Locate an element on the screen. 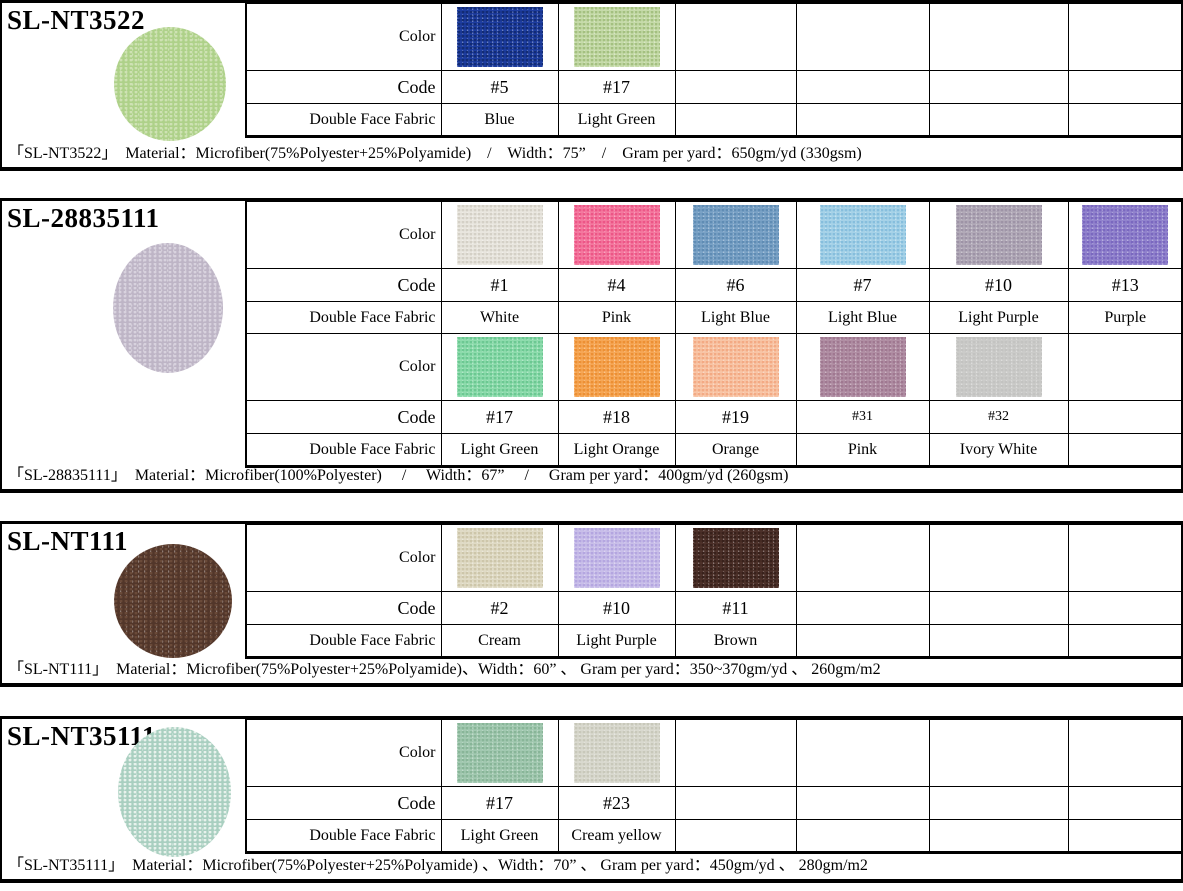  section-title: SL-NT35111 is located at coordinates (82, 736).